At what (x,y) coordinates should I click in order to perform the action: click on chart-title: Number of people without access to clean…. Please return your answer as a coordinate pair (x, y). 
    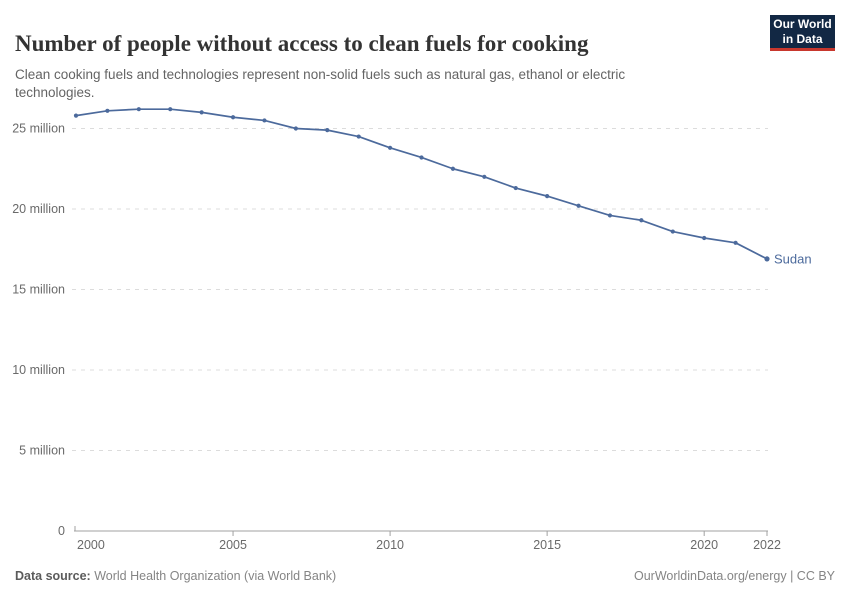
    Looking at the image, I should click on (302, 44).